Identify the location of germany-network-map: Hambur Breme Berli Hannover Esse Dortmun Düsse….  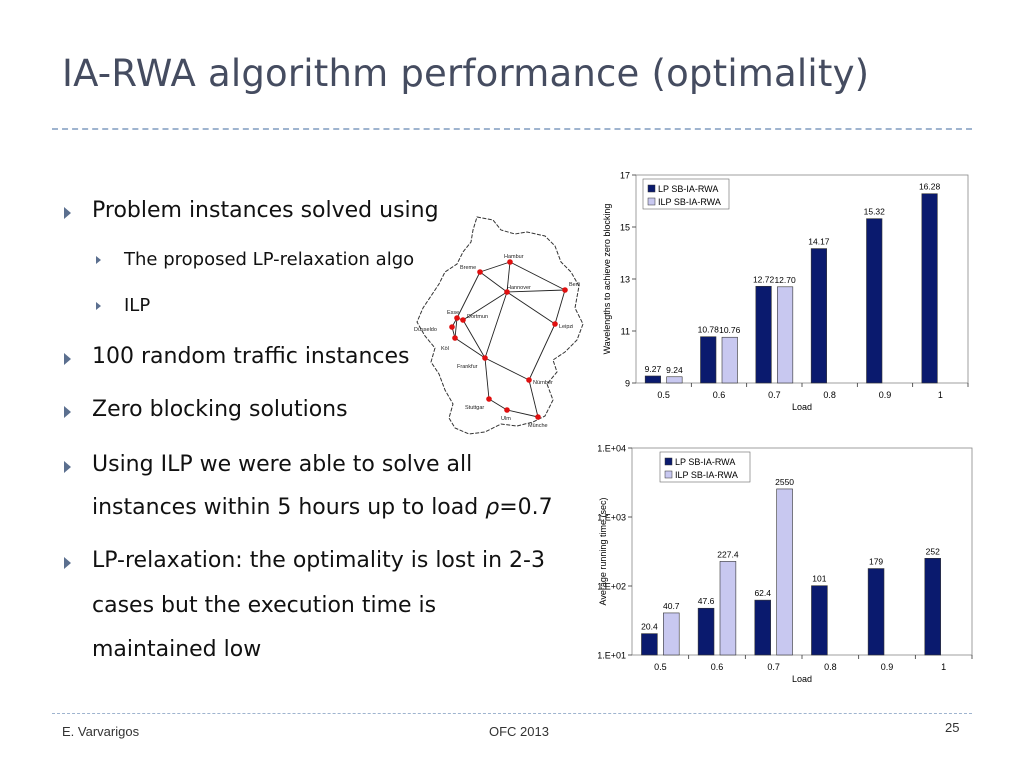
(499, 325).